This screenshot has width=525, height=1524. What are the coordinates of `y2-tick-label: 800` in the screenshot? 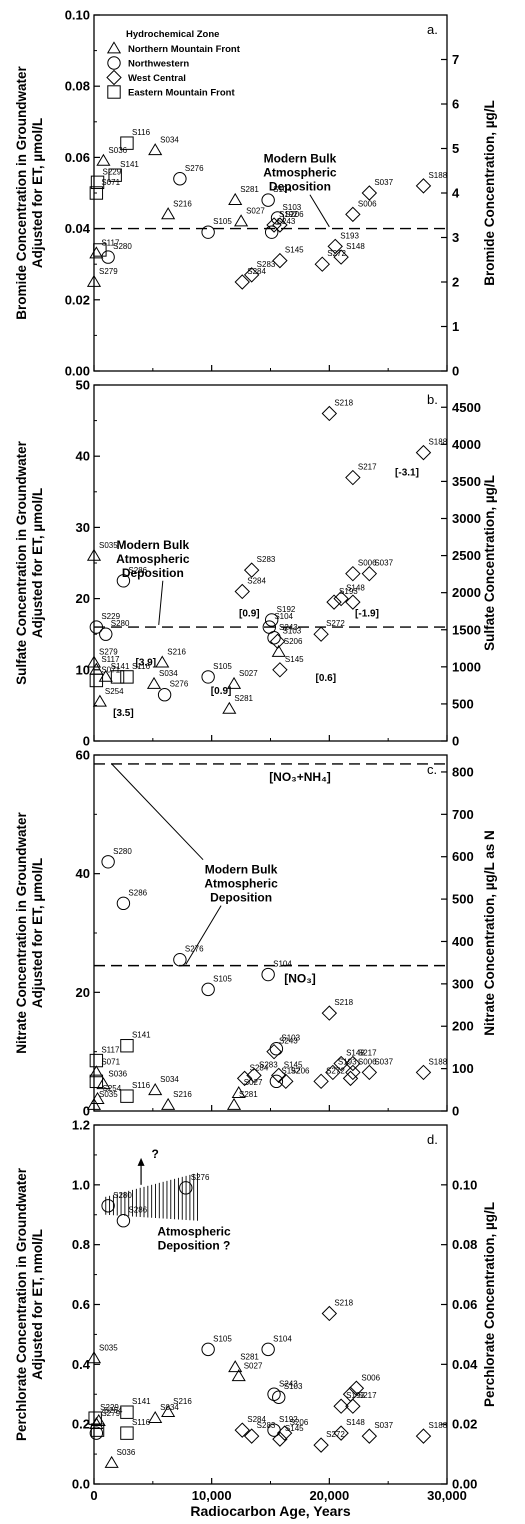 It's located at (463, 771).